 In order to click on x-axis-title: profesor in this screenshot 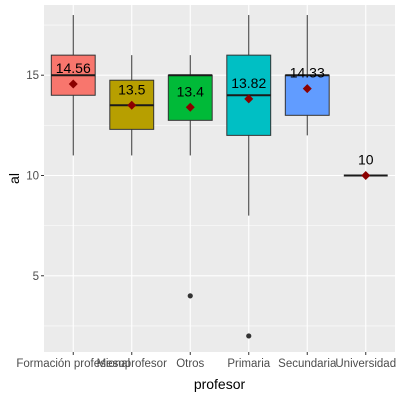, I will do `click(220, 384)`.